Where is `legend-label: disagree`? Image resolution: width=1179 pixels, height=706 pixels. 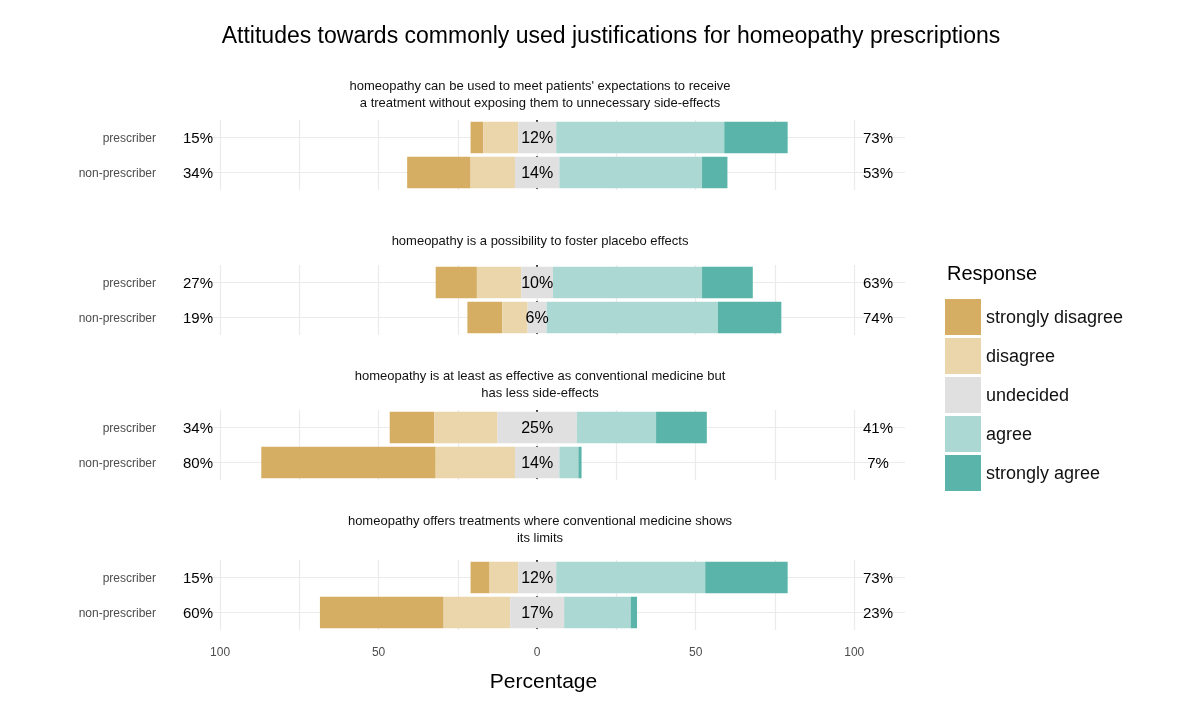 legend-label: disagree is located at coordinates (1021, 356).